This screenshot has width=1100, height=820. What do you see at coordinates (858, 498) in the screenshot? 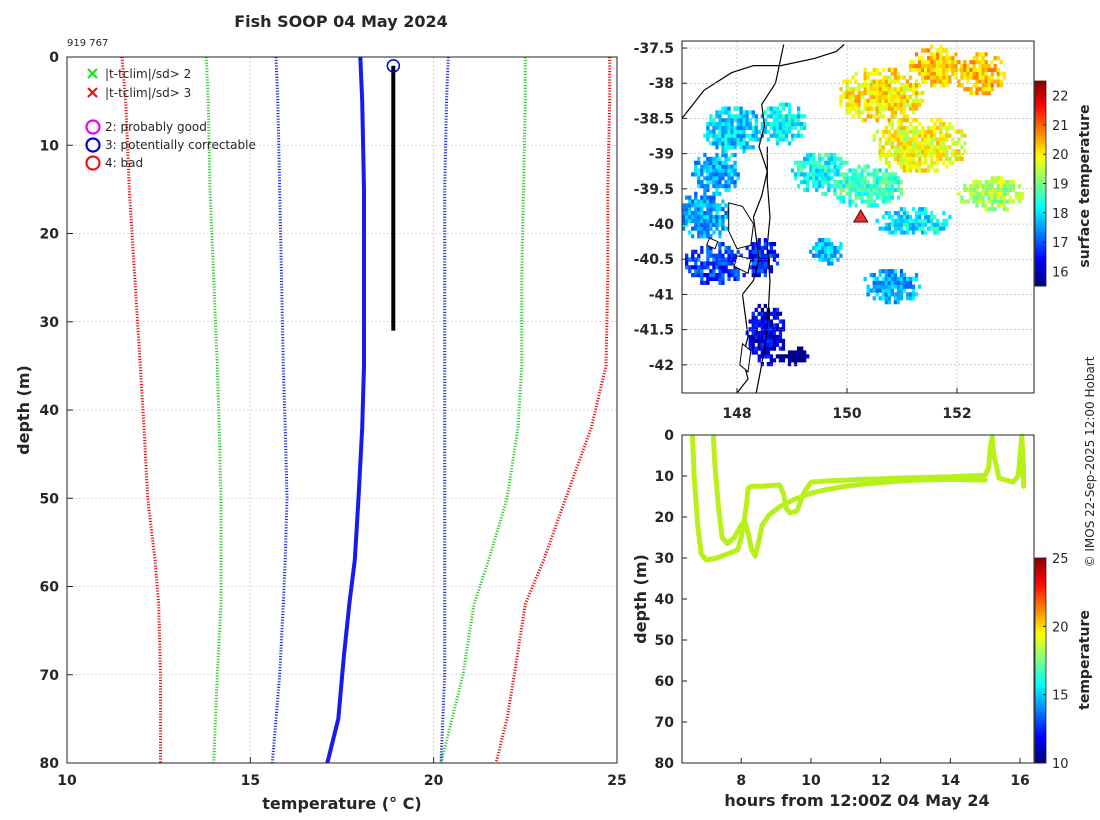
I see `time-depth-track` at bounding box center [858, 498].